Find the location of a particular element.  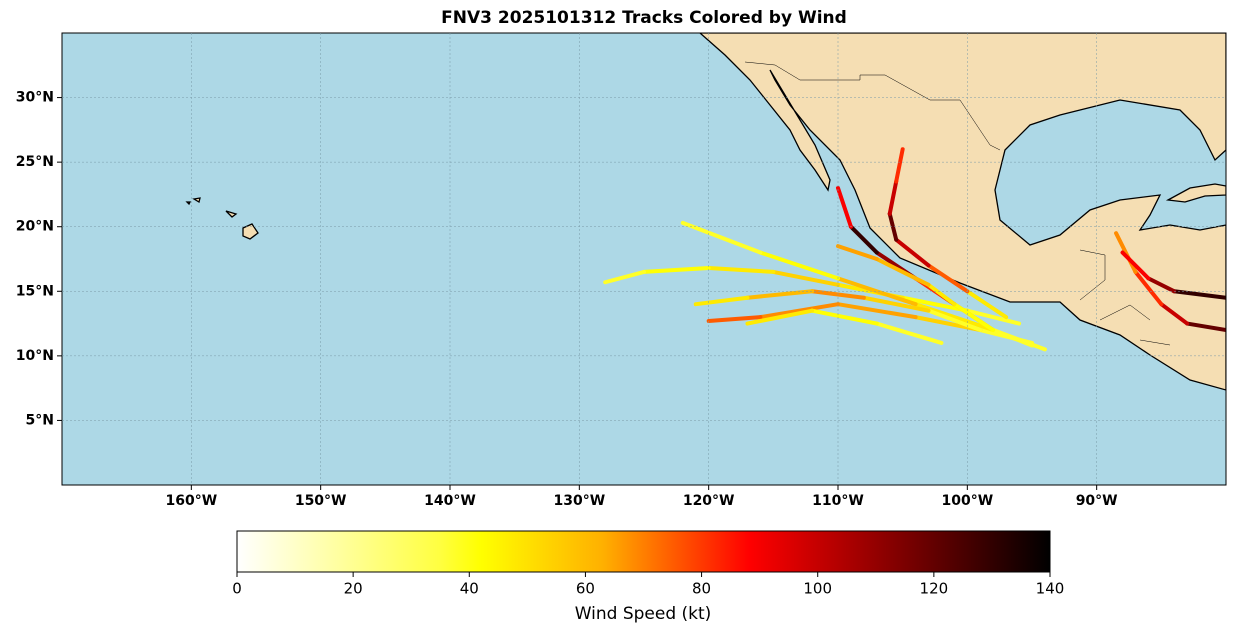

x-tick-label: 140°W is located at coordinates (450, 501).